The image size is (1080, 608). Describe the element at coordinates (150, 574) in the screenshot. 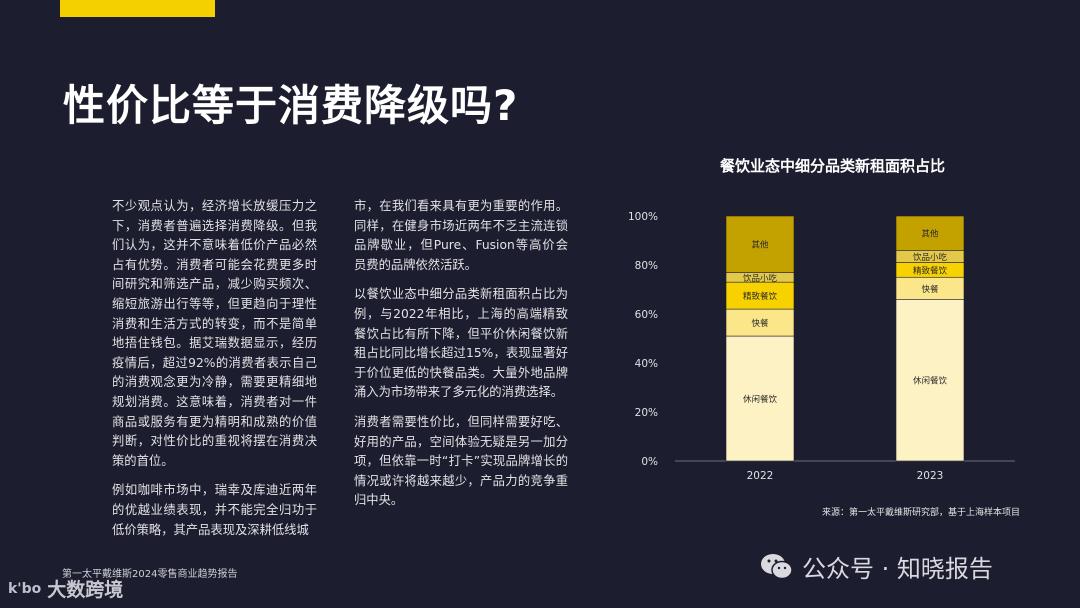

I see `report-name: 第一太平戴维斯2024零售商业趋势报告` at that location.